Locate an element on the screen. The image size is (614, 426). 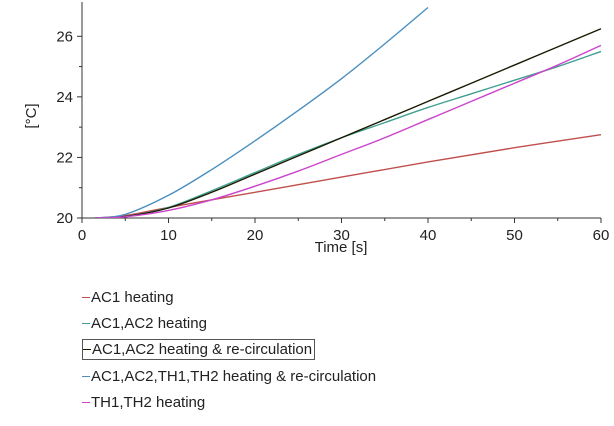
legend-item-label: TH1,TH2 heating is located at coordinates (148, 403).